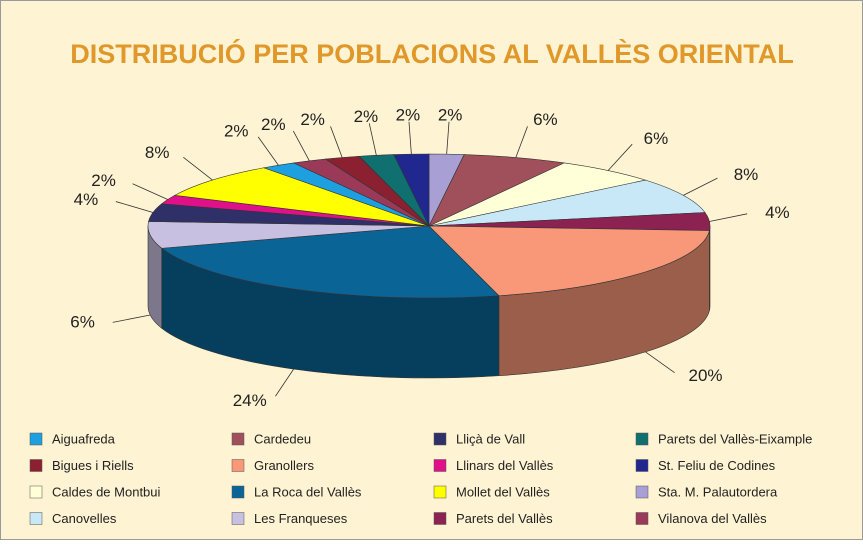 Image resolution: width=863 pixels, height=545 pixels. What do you see at coordinates (490, 438) in the screenshot?
I see `legend-label: Lliçà de Vall` at bounding box center [490, 438].